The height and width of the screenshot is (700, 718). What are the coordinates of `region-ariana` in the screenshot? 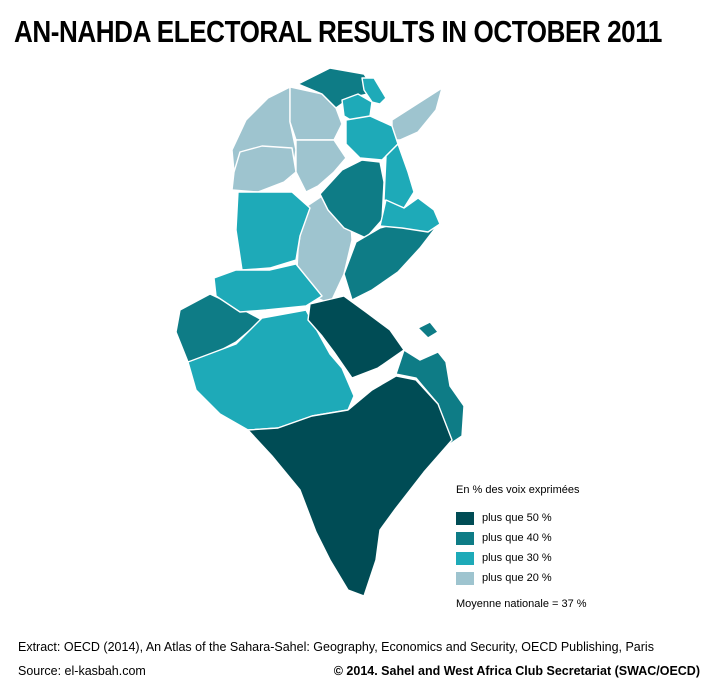 It's located at (374, 91).